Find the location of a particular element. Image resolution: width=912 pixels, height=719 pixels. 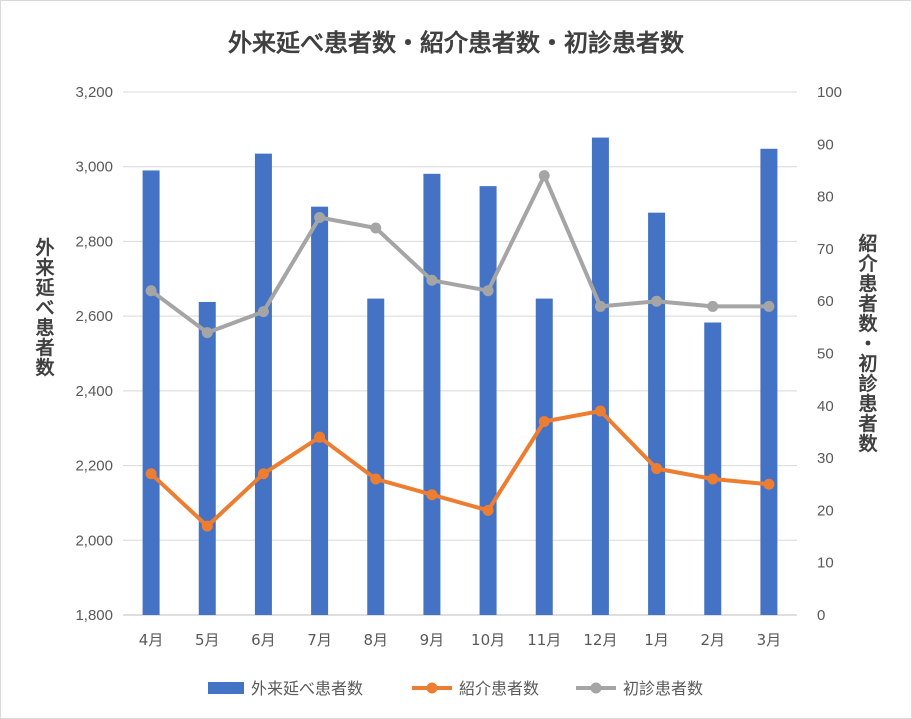

category-label: 10月 is located at coordinates (488, 640).